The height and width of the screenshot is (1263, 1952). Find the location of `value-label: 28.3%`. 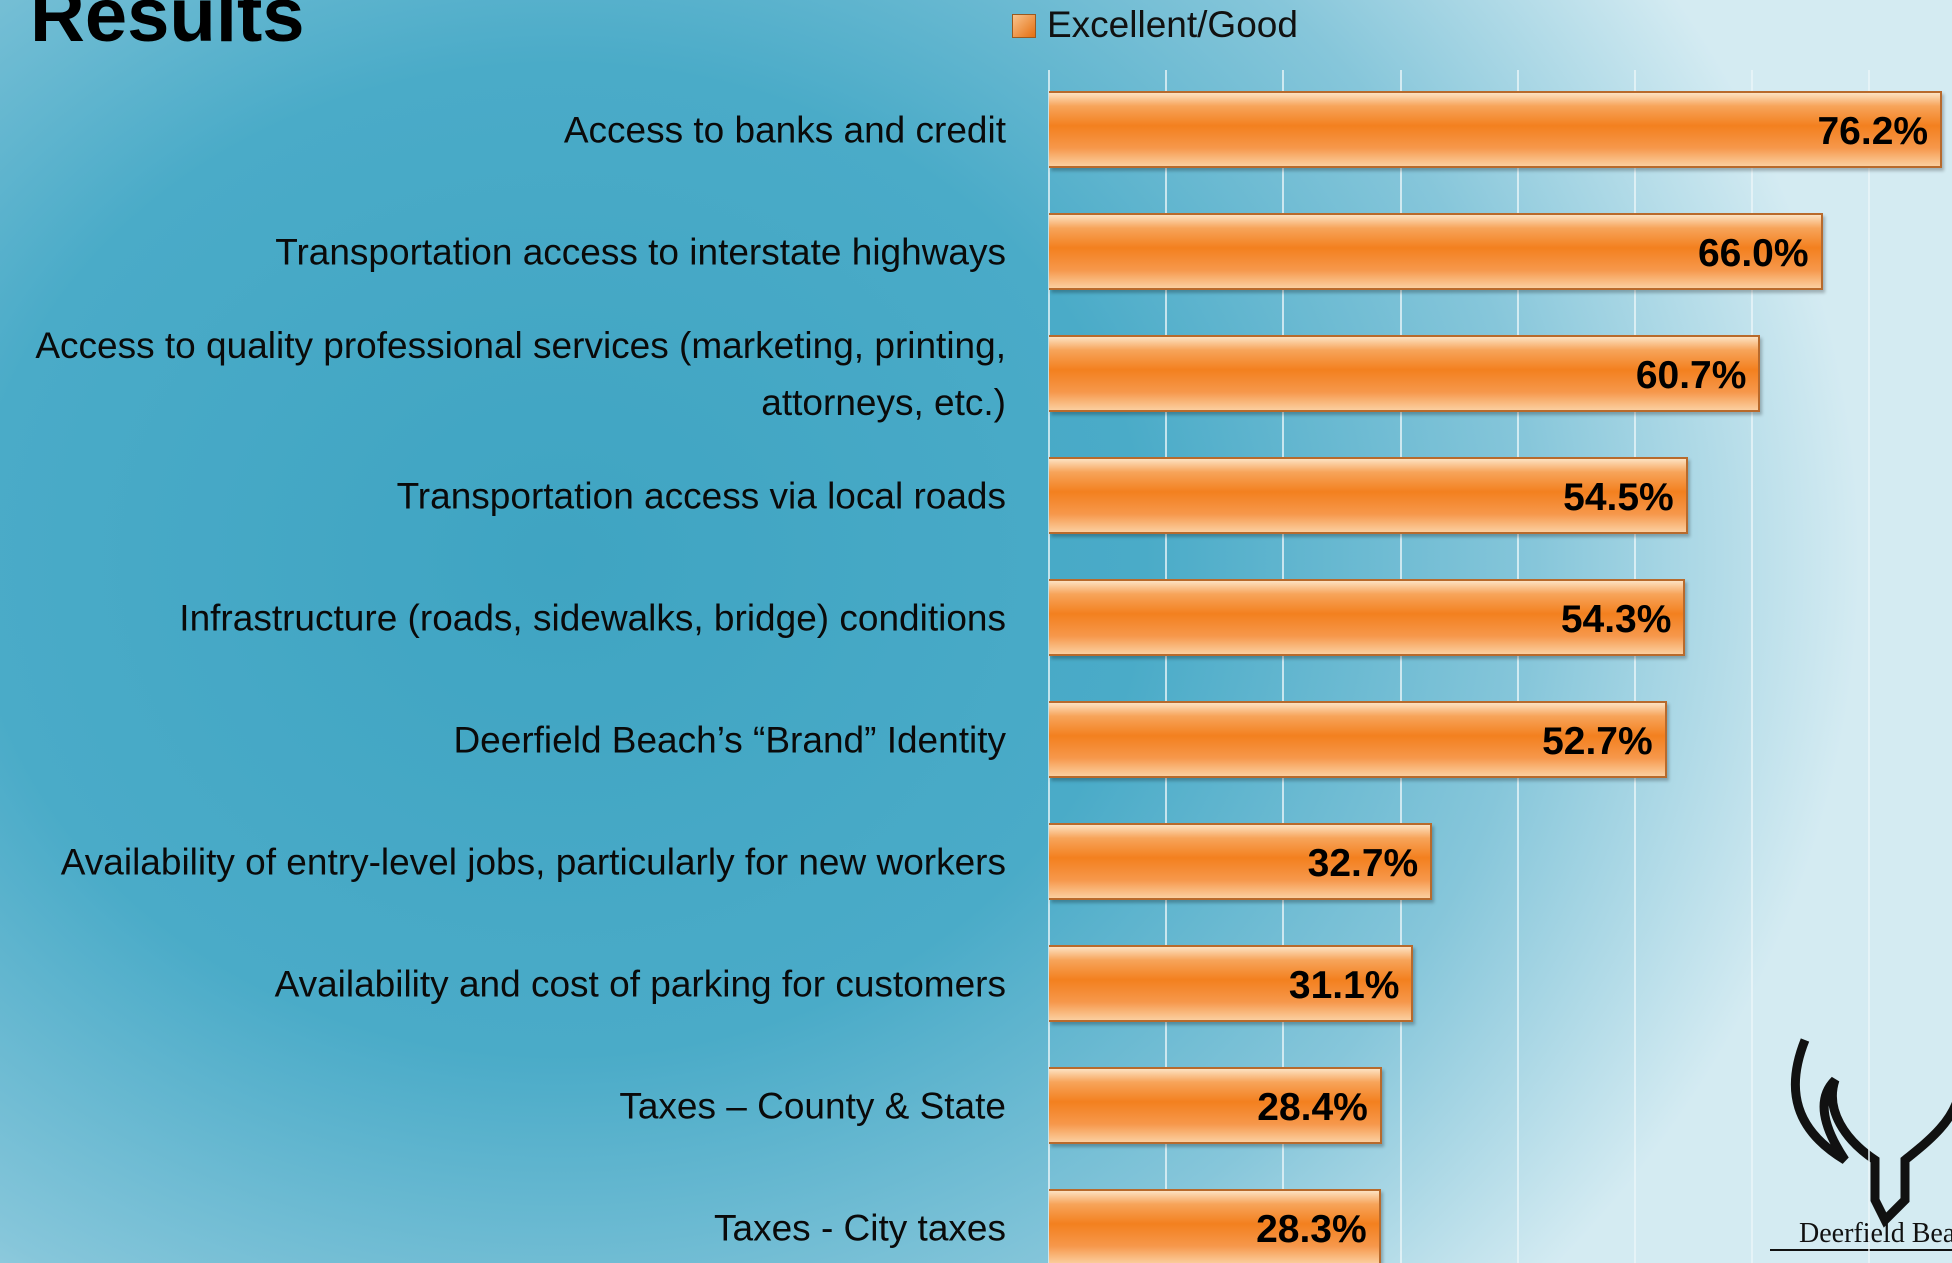

value-label: 28.3% is located at coordinates (1311, 1229).